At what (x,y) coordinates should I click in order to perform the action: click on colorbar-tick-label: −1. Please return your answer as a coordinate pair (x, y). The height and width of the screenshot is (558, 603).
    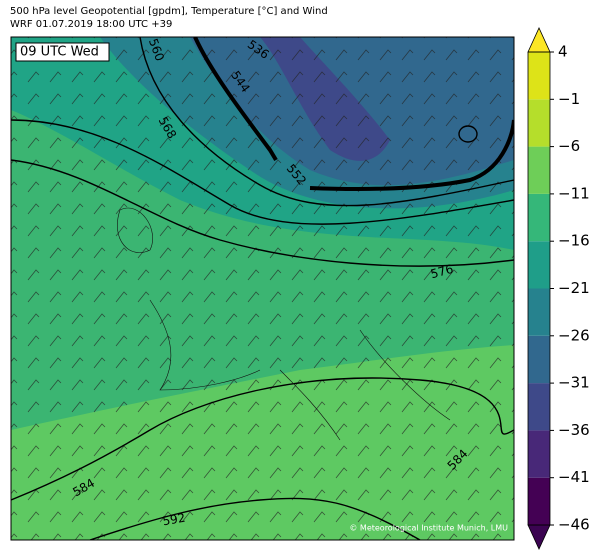
    Looking at the image, I should click on (569, 99).